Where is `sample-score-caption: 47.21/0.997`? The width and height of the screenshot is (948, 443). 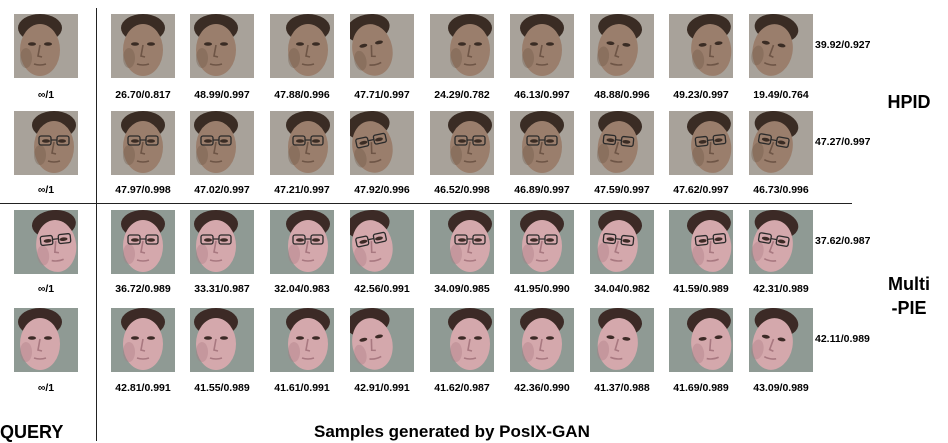 sample-score-caption: 47.21/0.997 is located at coordinates (302, 190).